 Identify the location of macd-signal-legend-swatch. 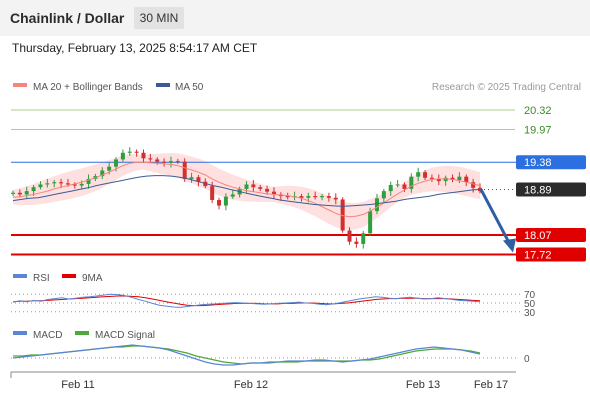
(82, 333).